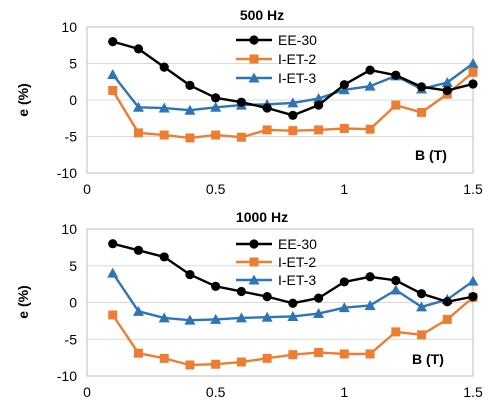 This screenshot has height=414, width=494. I want to click on y-tick-label: 0, so click(73, 303).